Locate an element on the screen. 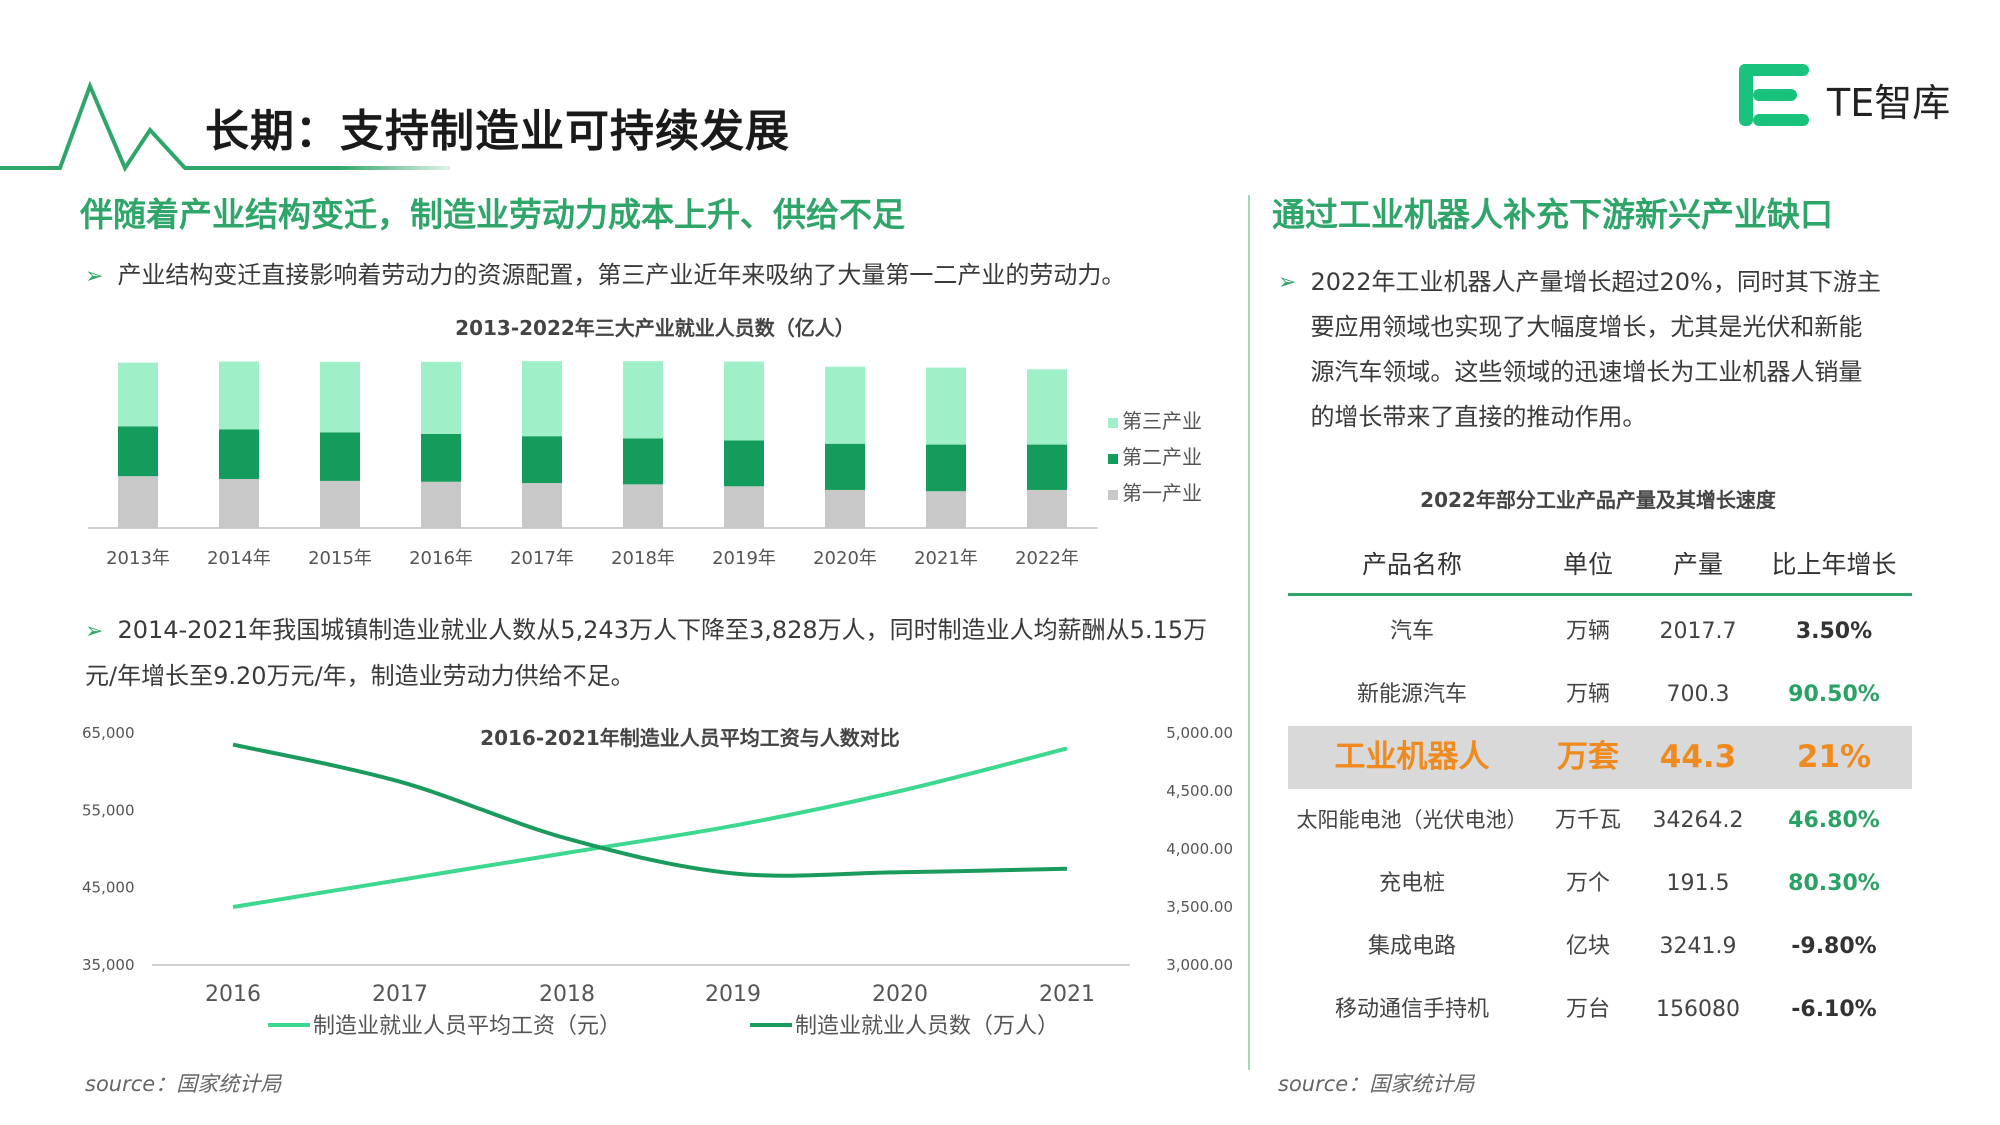  bar-chart-title: 2013-2022年三大产业就业人员数（亿人） is located at coordinates (655, 328).